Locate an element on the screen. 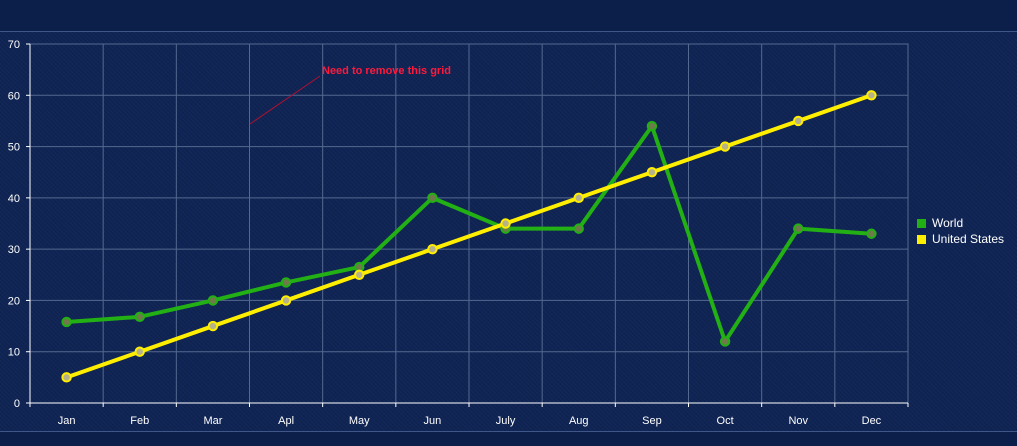 The image size is (1017, 446). x-tick-label: Jun is located at coordinates (433, 421).